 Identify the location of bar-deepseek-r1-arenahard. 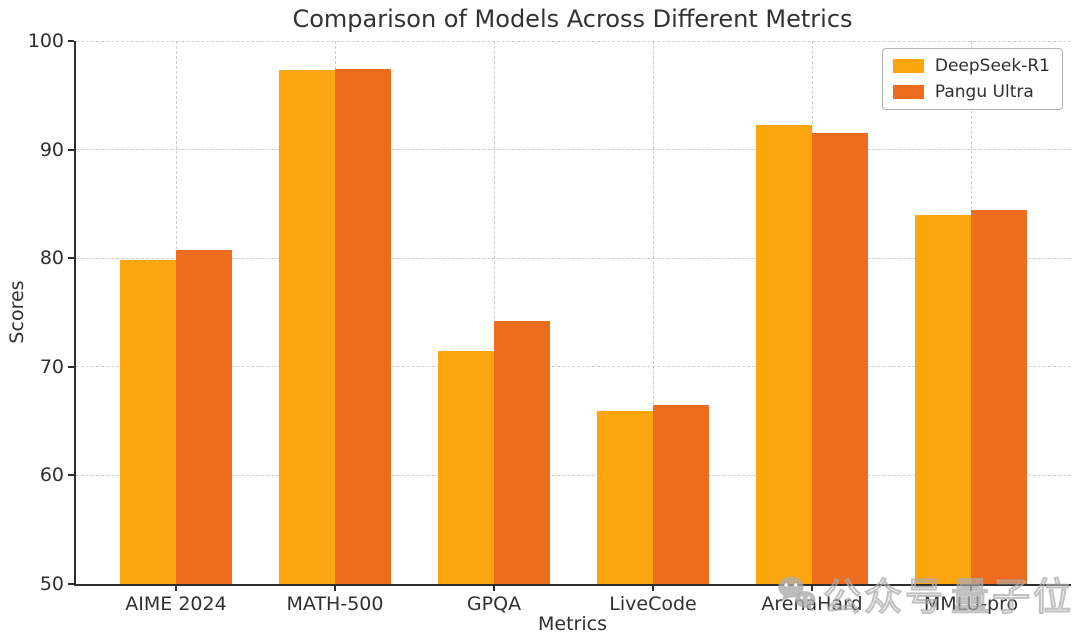
(784, 354).